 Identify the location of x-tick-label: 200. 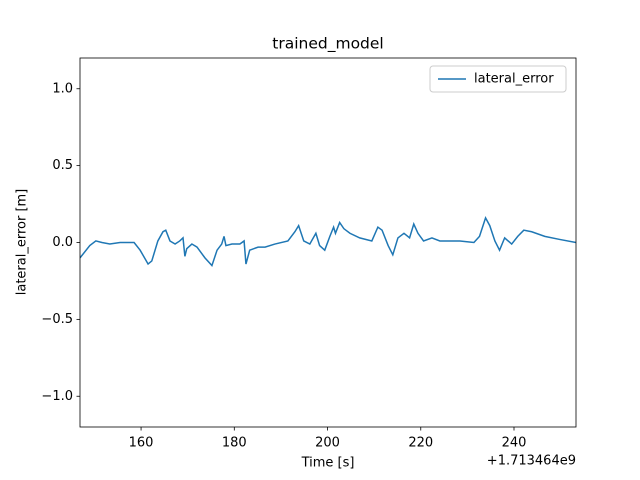
(327, 443).